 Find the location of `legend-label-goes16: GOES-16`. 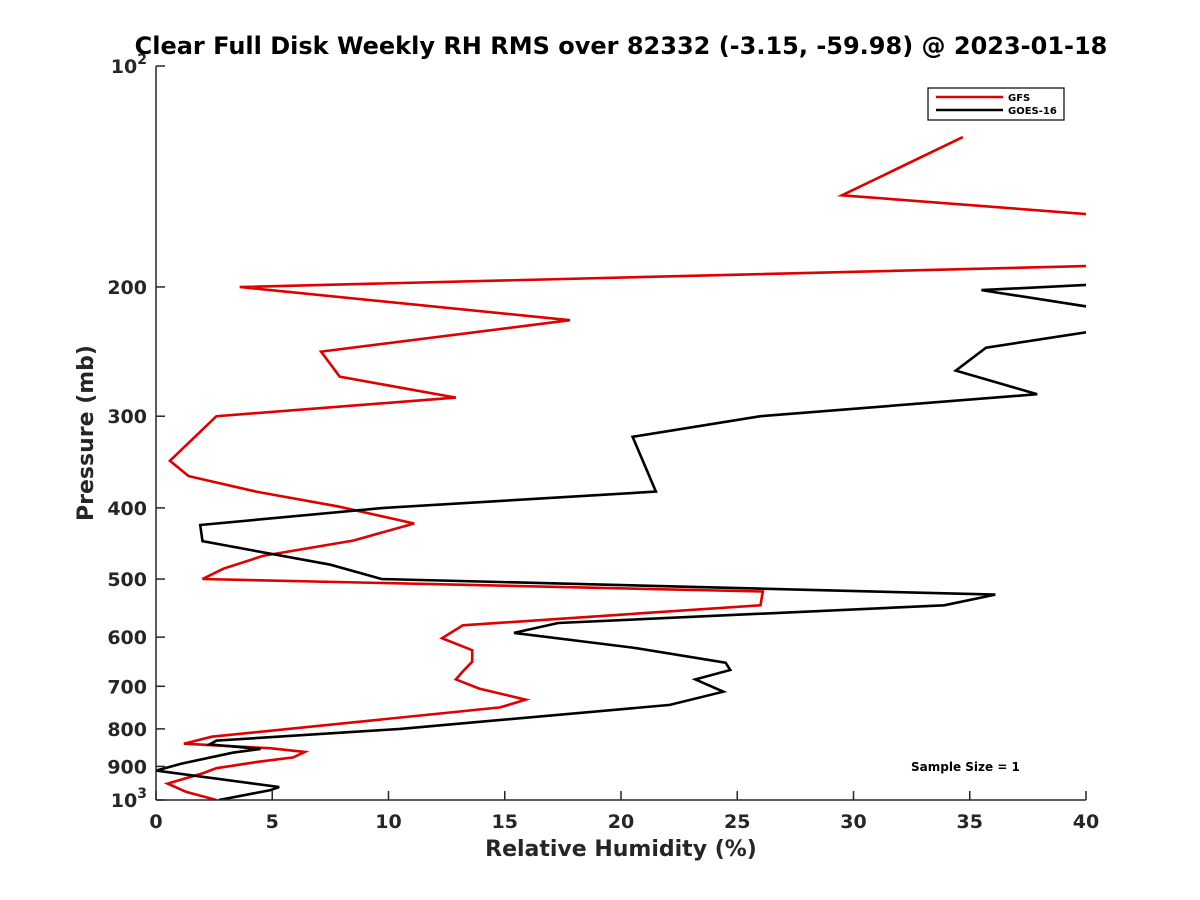

legend-label-goes16: GOES-16 is located at coordinates (1032, 111).